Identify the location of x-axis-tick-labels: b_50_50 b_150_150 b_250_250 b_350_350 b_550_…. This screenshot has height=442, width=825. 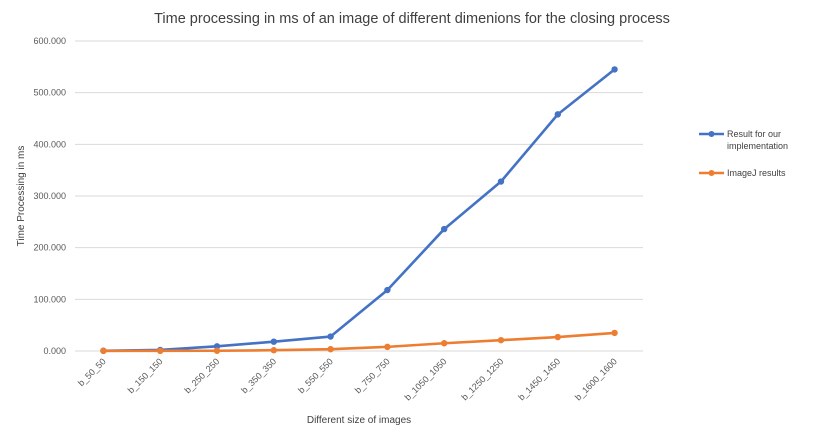
(347, 379).